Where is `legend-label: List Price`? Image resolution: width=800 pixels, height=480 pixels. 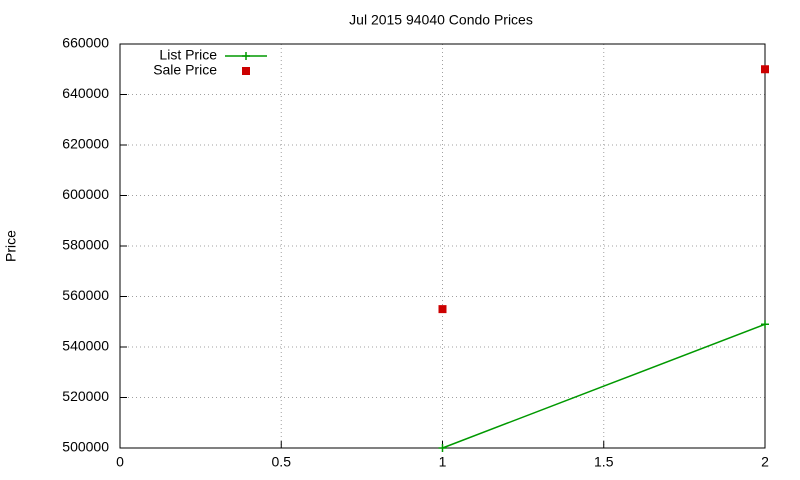
legend-label: List Price is located at coordinates (188, 55).